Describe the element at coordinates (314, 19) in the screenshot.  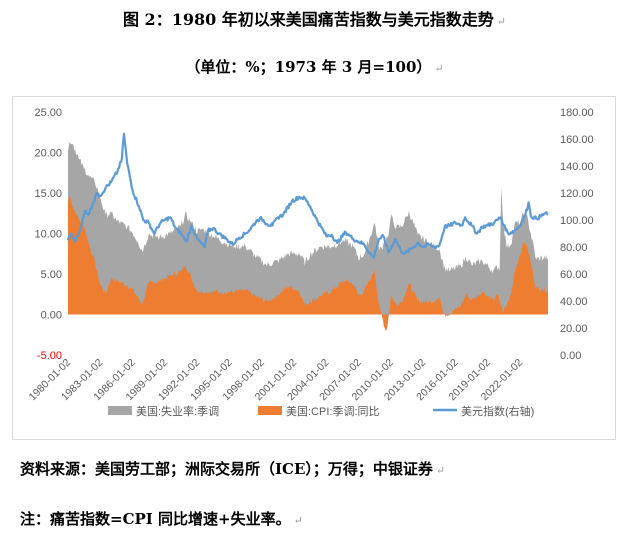
I see `chart-title: 图 2：1980 年初以来美国痛苦指数与美元指数走势 ↵` at that location.